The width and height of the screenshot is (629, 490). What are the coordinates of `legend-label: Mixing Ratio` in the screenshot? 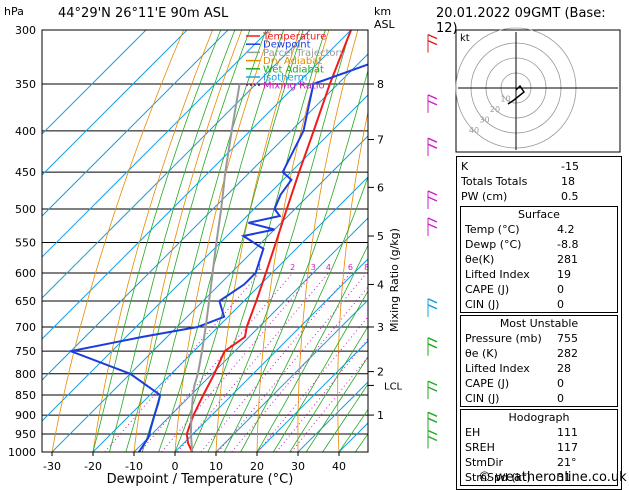 It's located at (294, 86).